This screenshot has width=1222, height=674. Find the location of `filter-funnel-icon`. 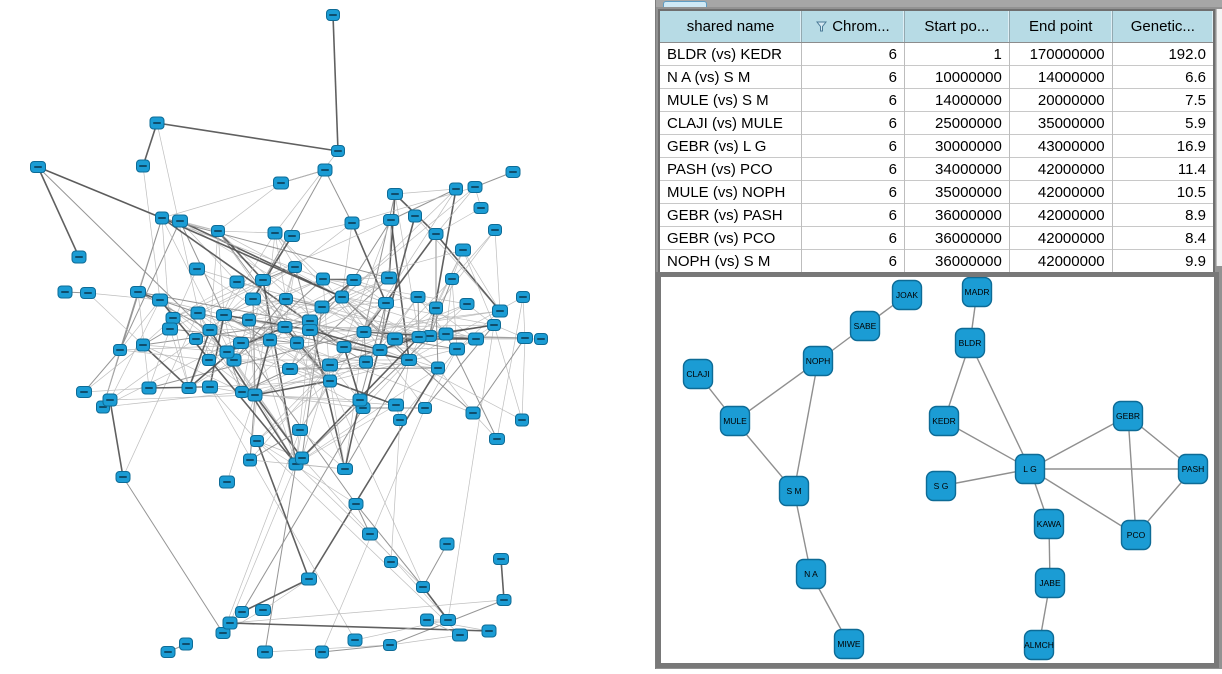

filter-funnel-icon is located at coordinates (822, 26).